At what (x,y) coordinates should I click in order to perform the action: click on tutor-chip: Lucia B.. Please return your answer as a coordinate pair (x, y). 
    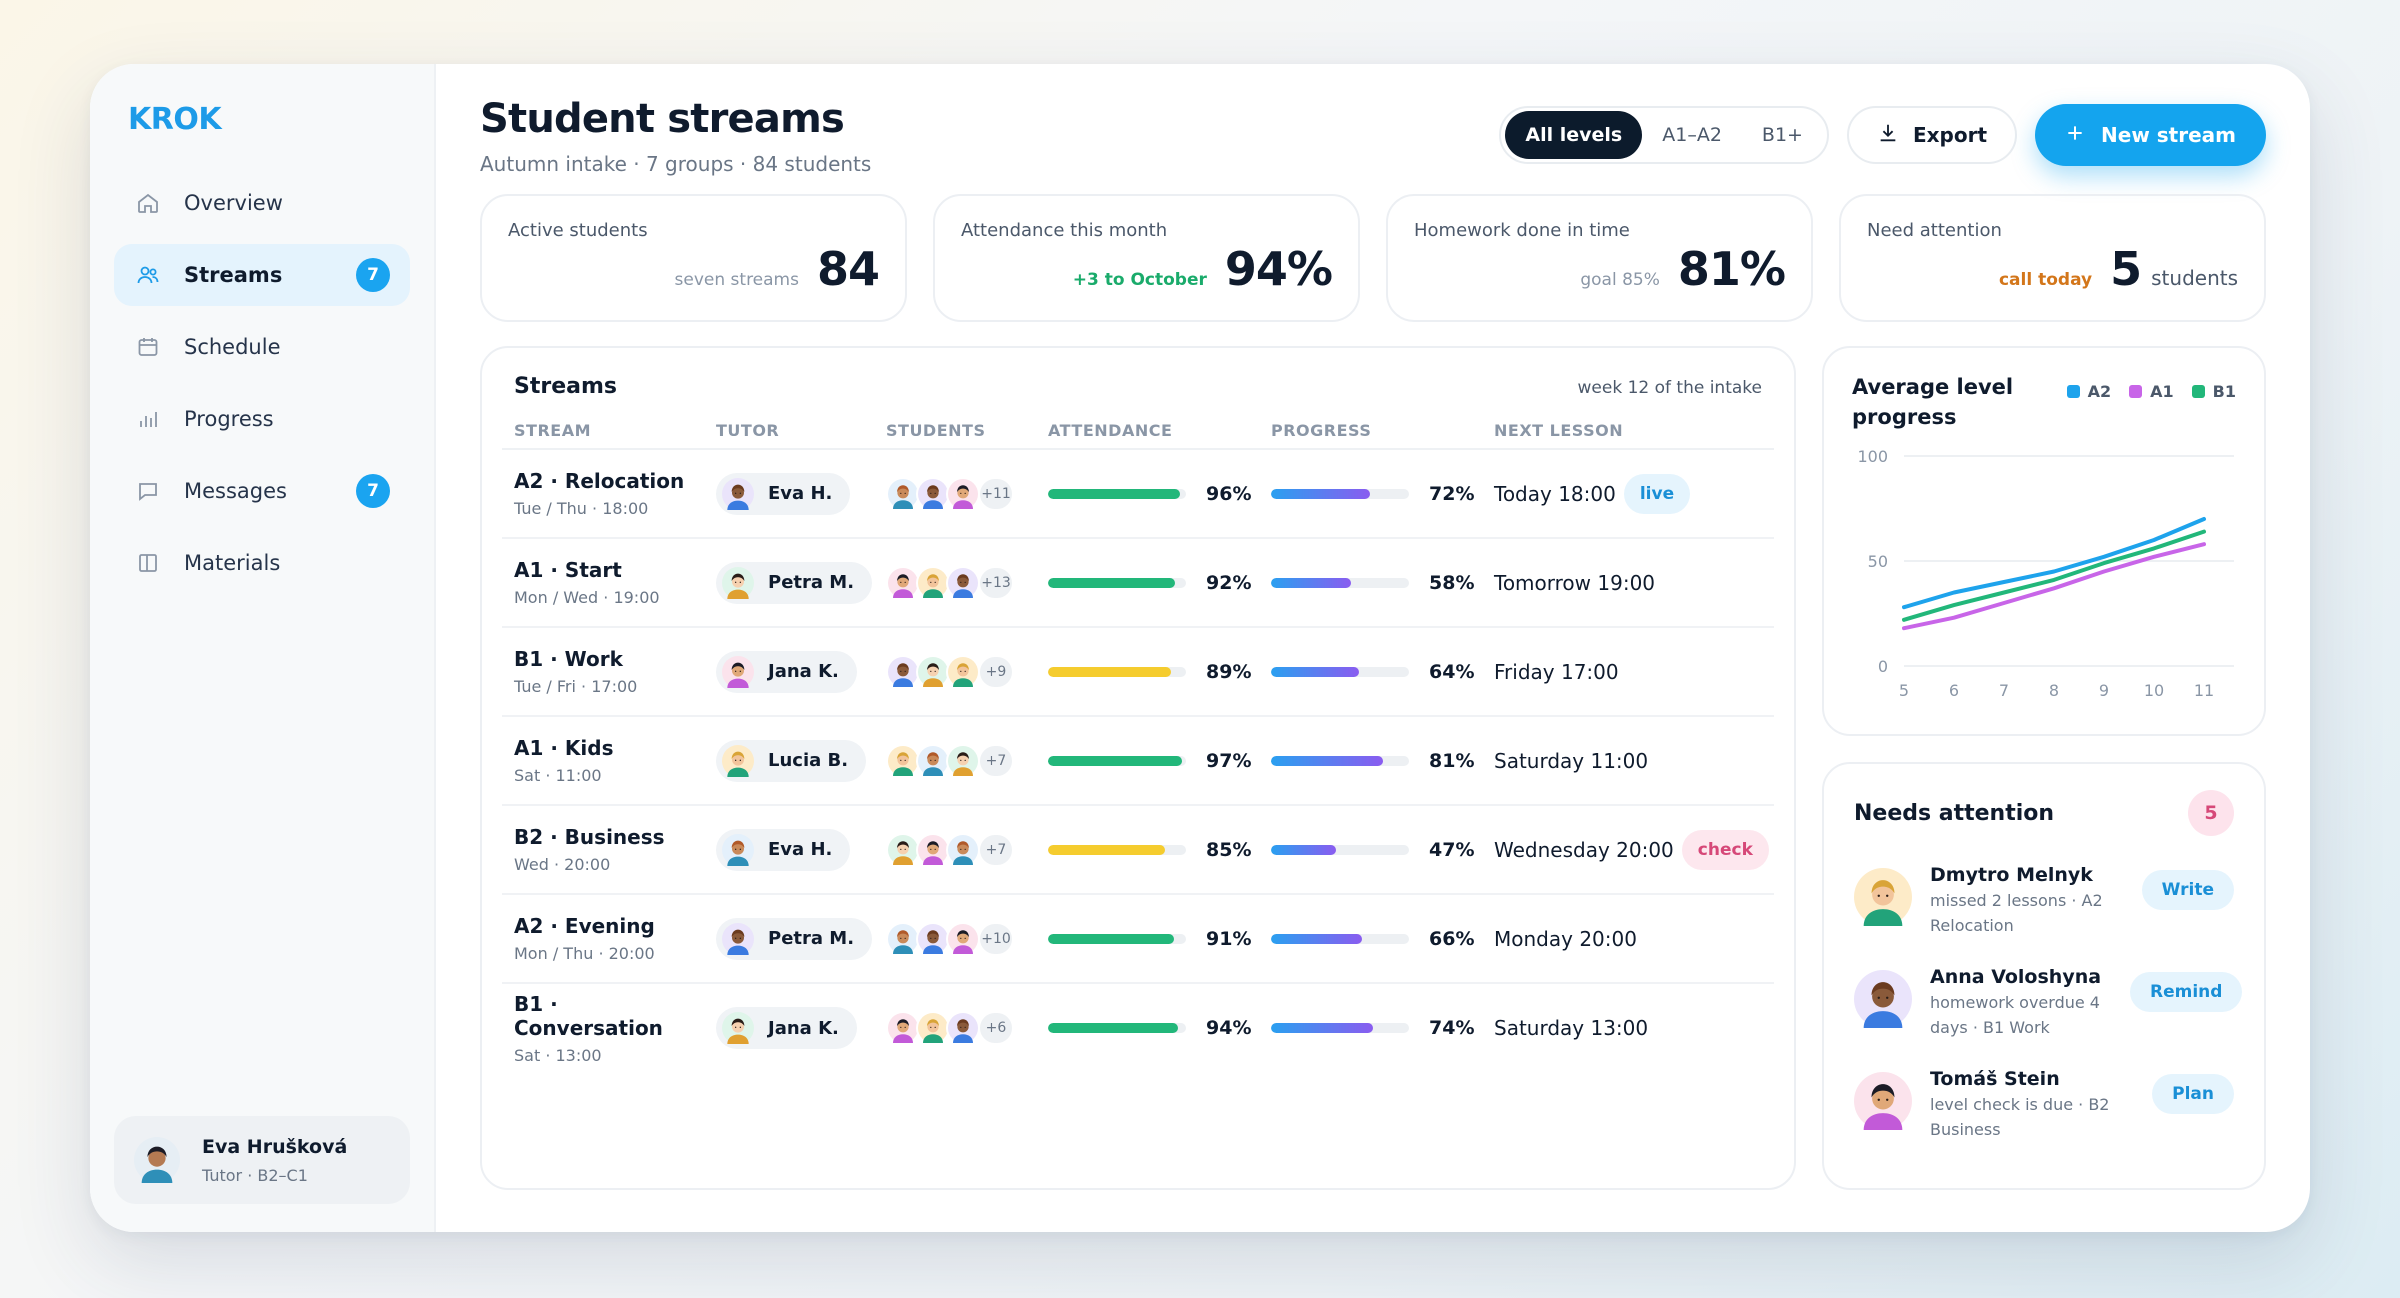
    Looking at the image, I should click on (791, 760).